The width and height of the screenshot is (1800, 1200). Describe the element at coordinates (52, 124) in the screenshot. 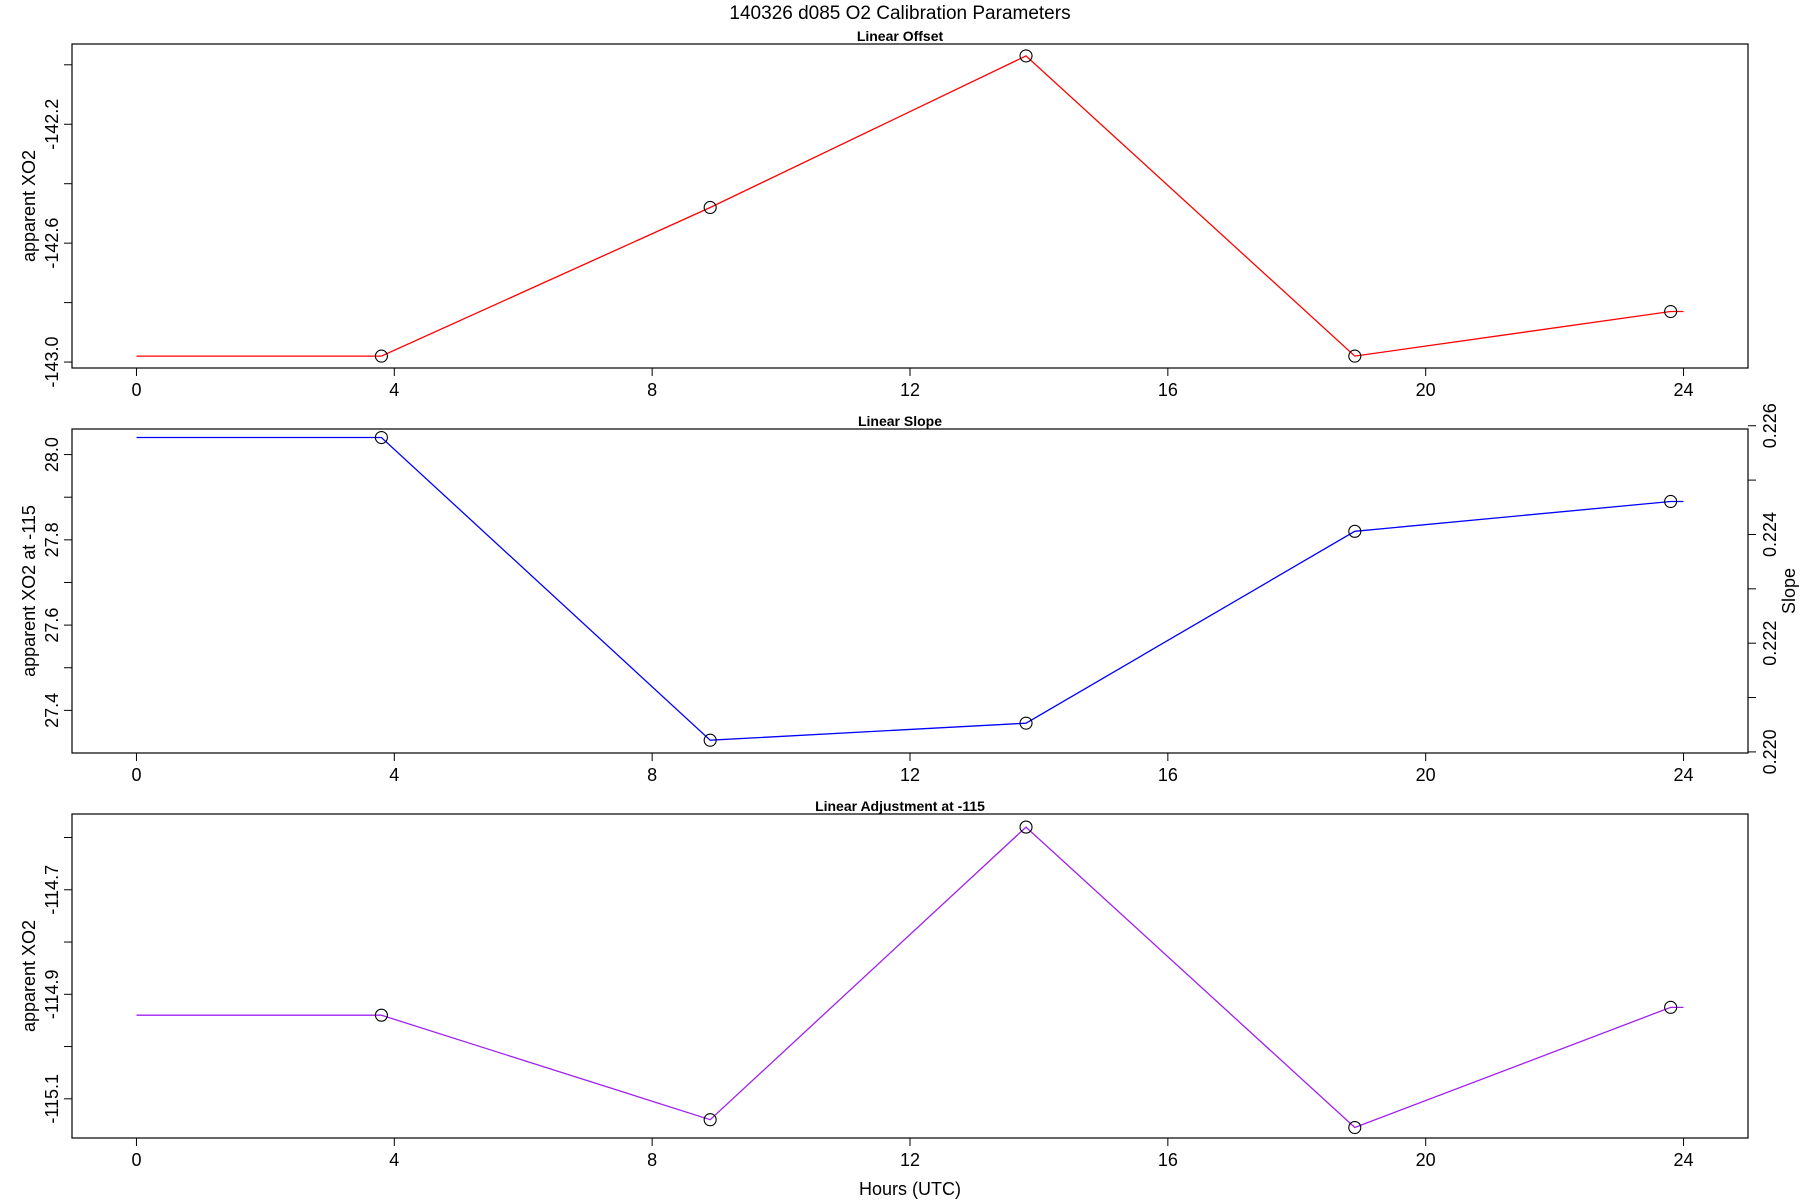

I see `y-tick-label: -142.2` at that location.